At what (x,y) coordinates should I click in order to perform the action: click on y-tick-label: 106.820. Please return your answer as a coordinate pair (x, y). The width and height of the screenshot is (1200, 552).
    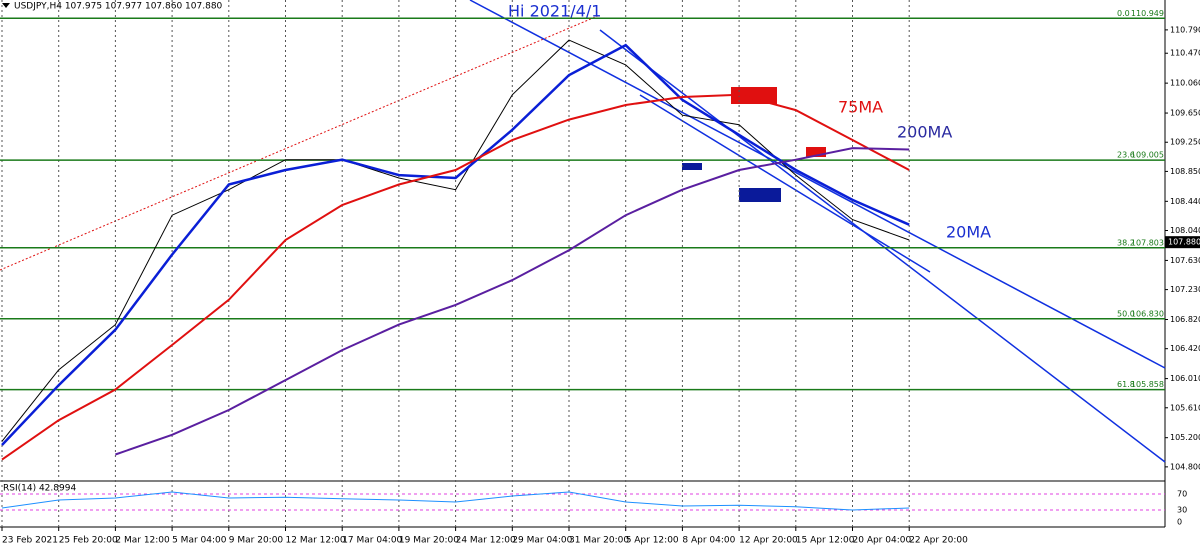
    Looking at the image, I should click on (1185, 319).